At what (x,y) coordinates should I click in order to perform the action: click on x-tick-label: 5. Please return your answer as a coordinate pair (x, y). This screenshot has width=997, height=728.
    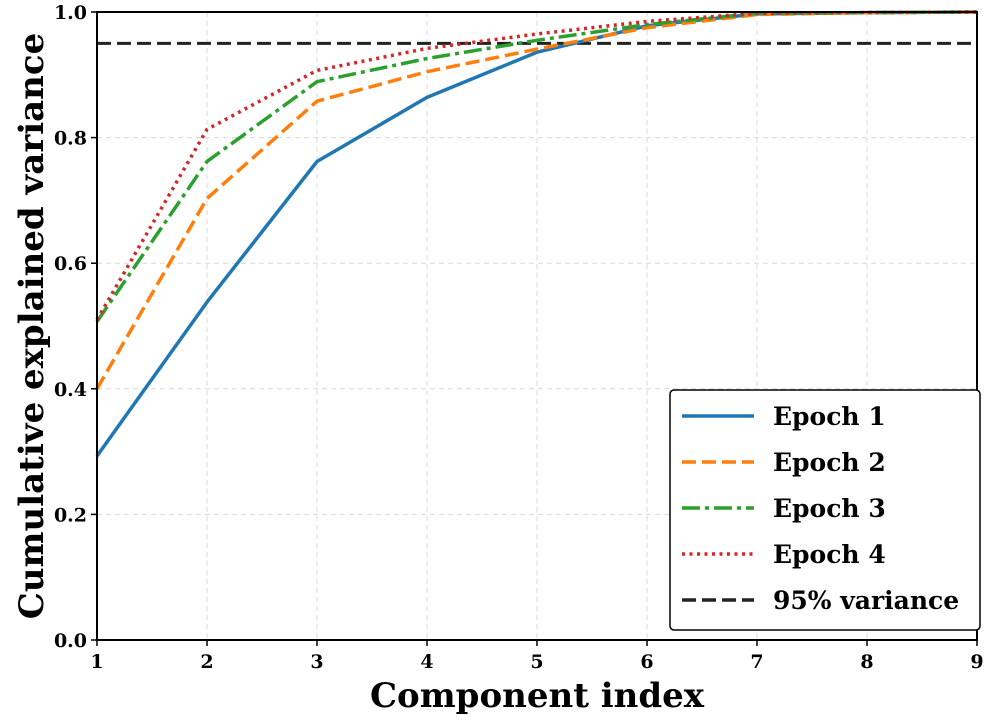
    Looking at the image, I should click on (536, 662).